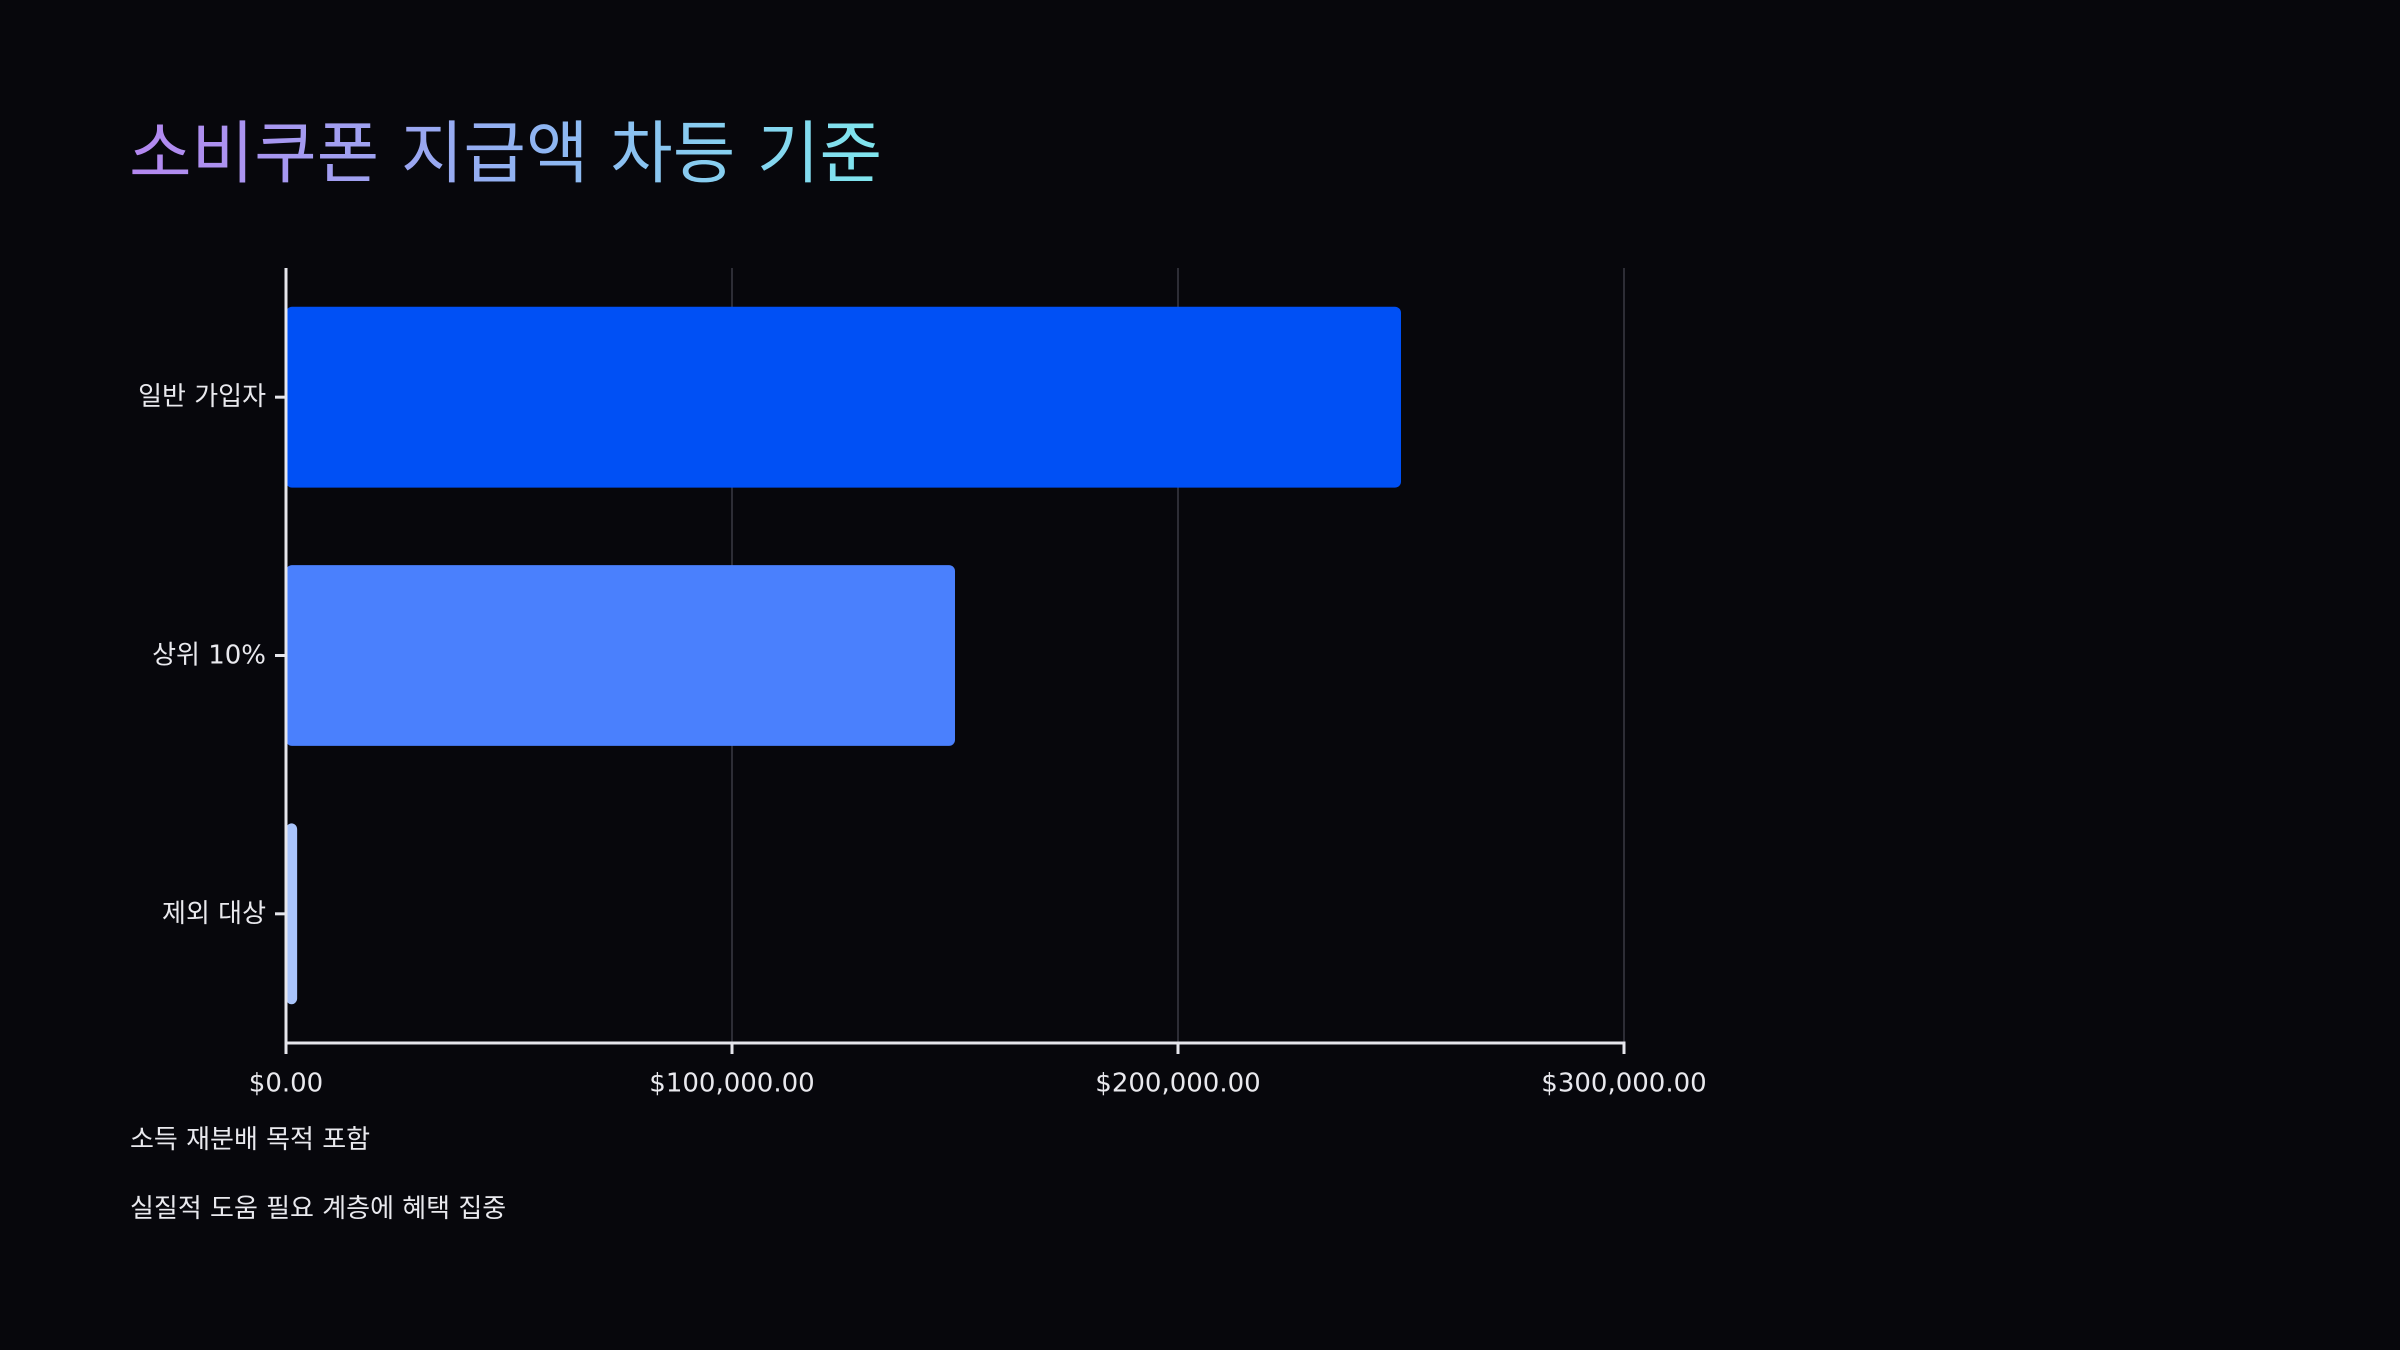 Image resolution: width=2400 pixels, height=1350 pixels. I want to click on x-tick-label-3: $300,000.00, so click(1623, 1083).